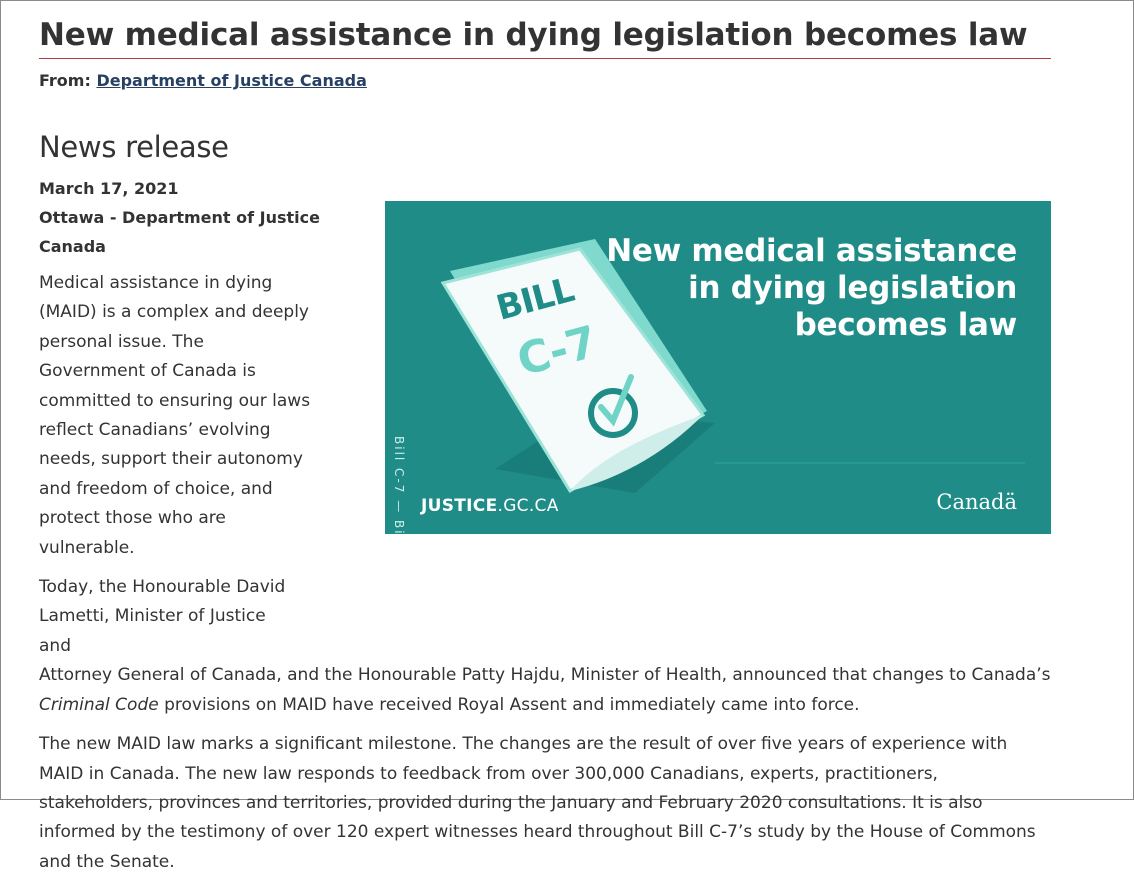 This screenshot has width=1134, height=877. I want to click on release-location: Ottawa - Department of Justice Canada, so click(179, 232).